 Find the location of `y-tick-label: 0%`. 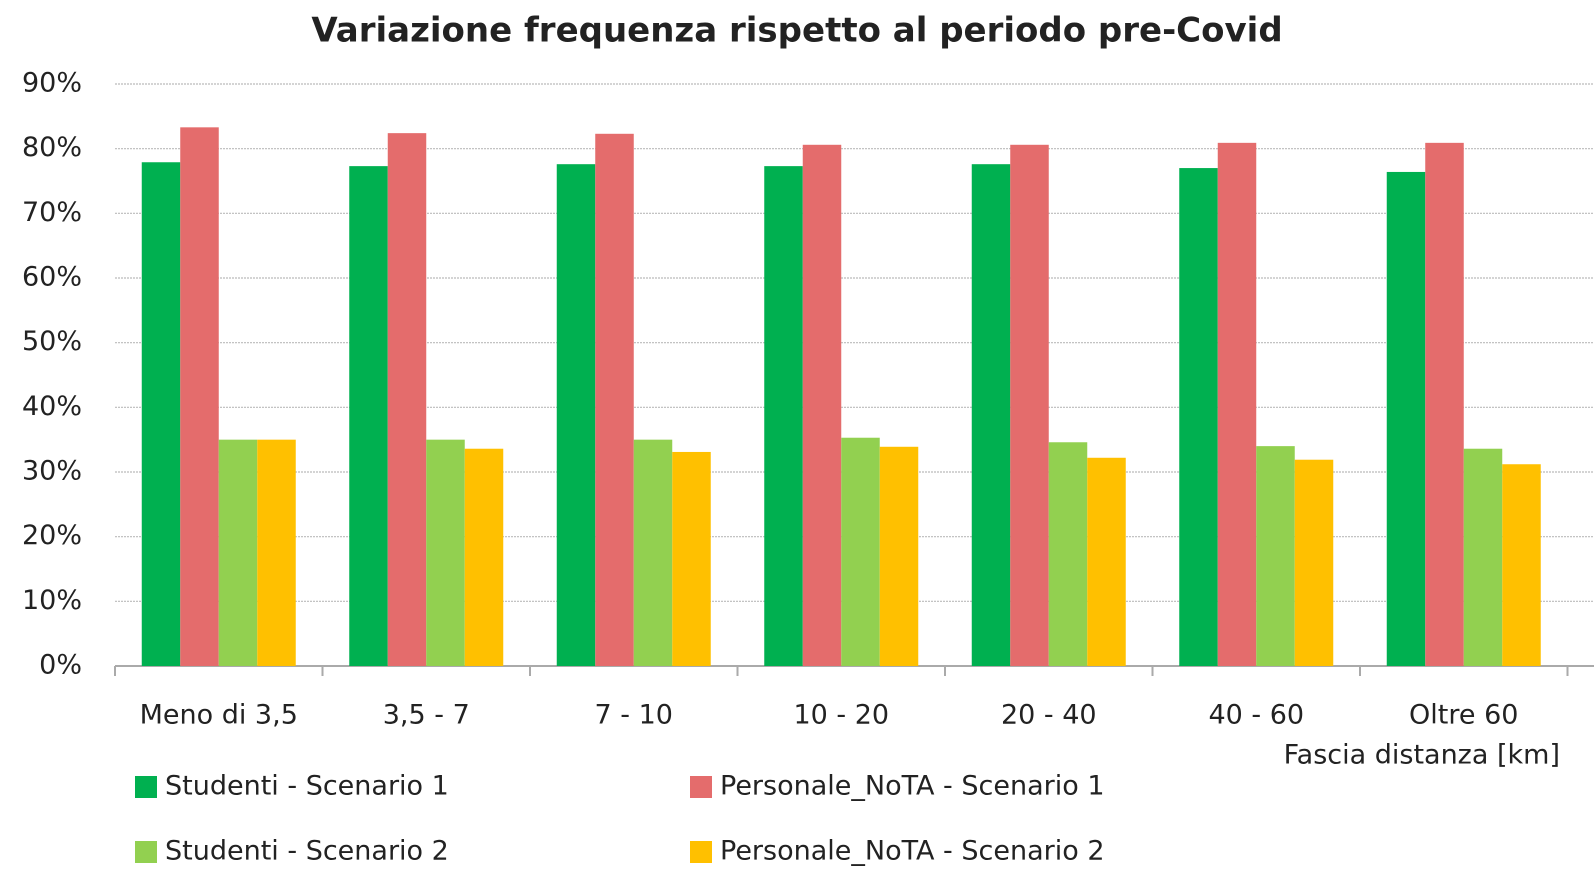

y-tick-label: 0% is located at coordinates (60, 665).